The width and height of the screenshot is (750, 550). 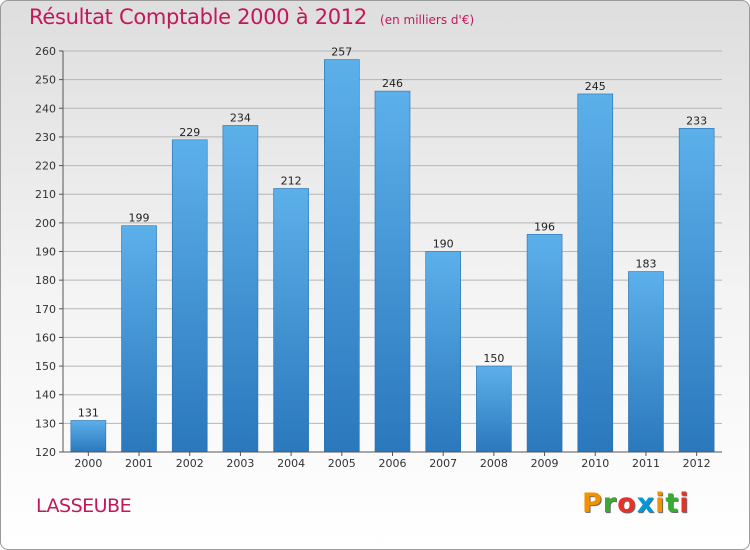 I want to click on x-tick-label: 2009, so click(x=545, y=463).